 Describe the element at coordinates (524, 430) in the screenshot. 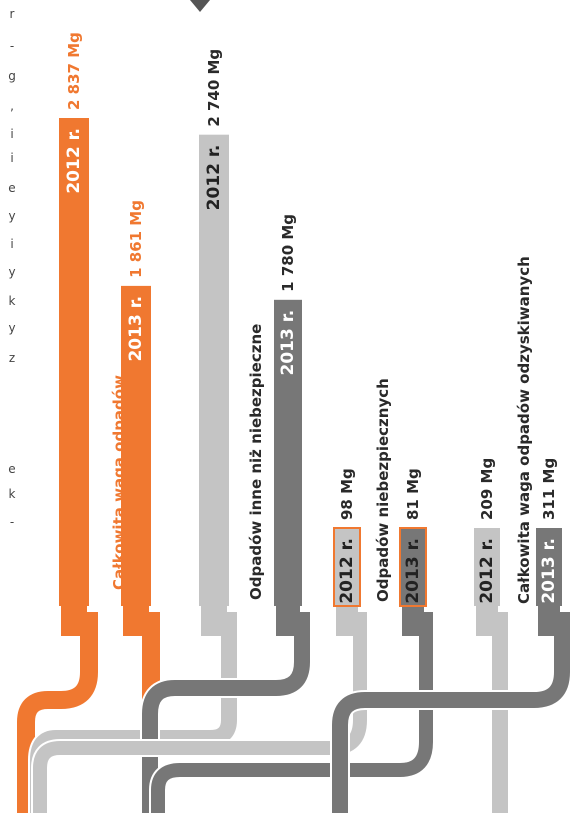

I see `group-label: Całkowita waga odpadów odzyskiwanych` at that location.